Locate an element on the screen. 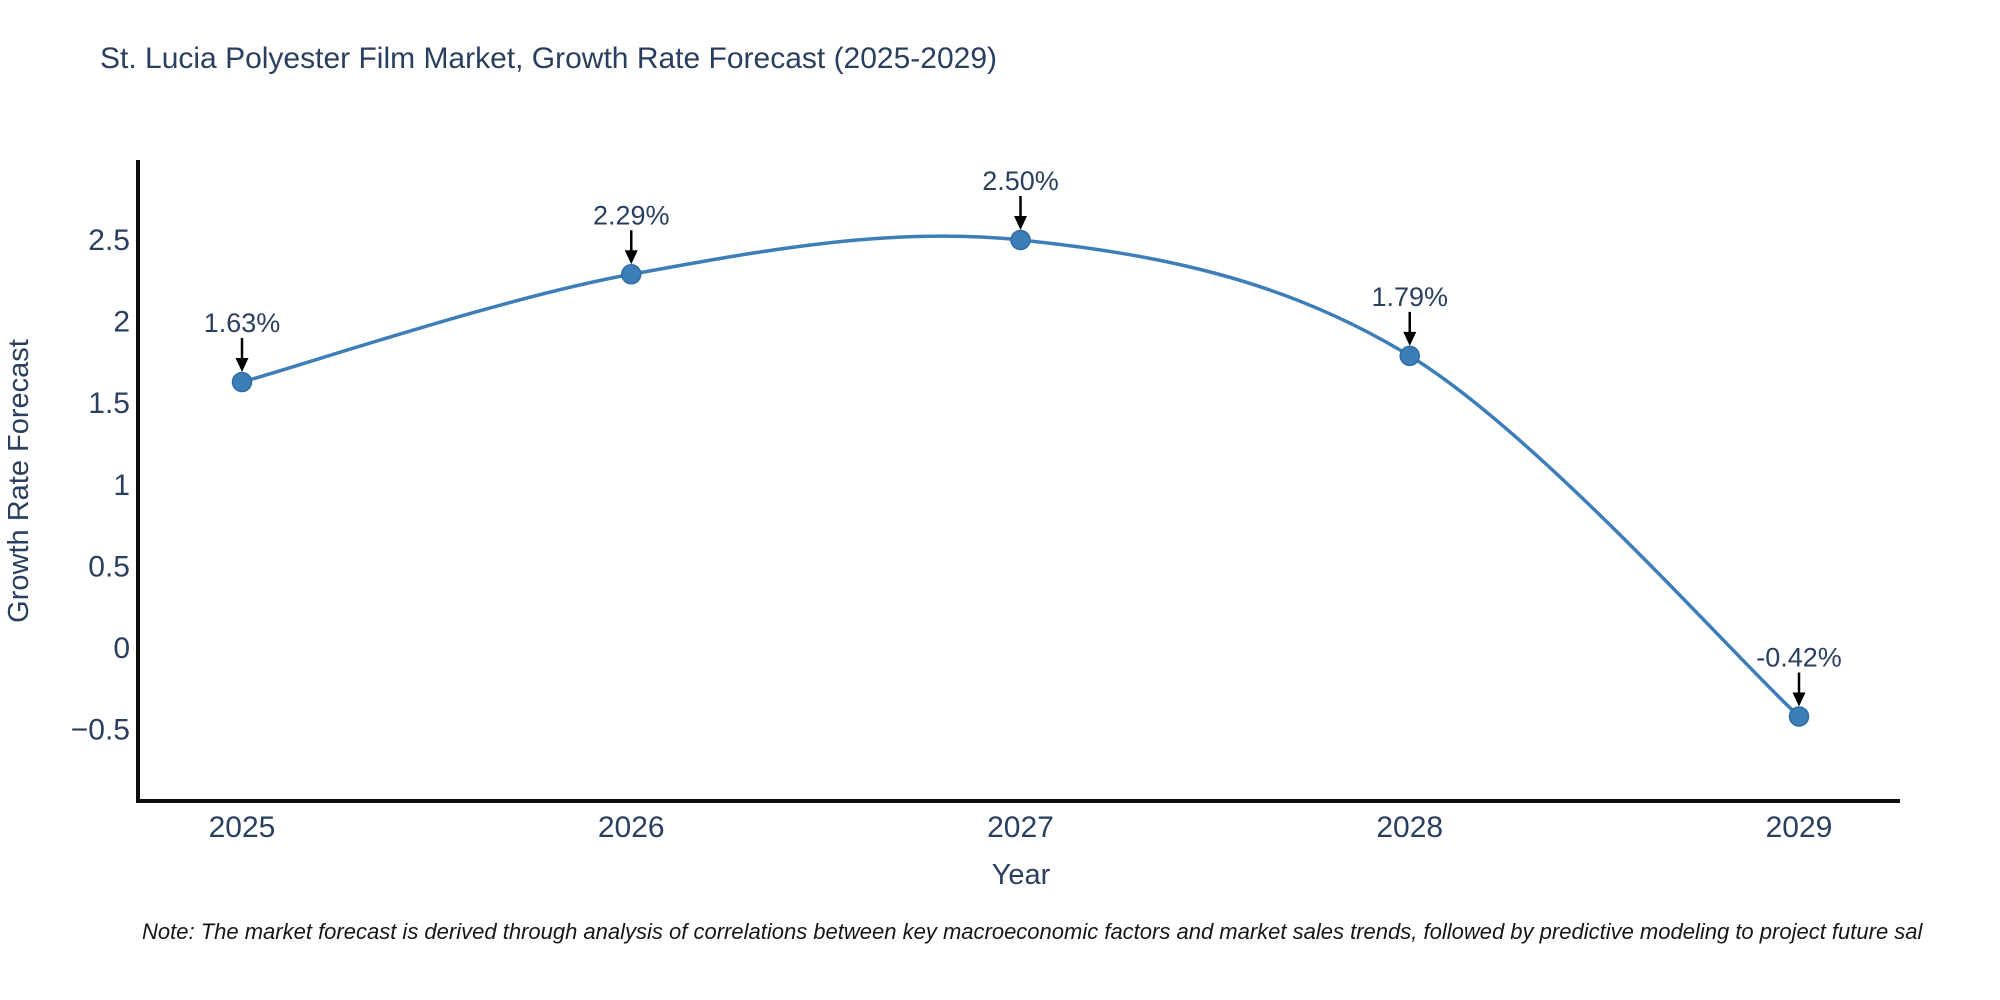 The height and width of the screenshot is (1000, 2000). data-point-2027 is located at coordinates (1020, 240).